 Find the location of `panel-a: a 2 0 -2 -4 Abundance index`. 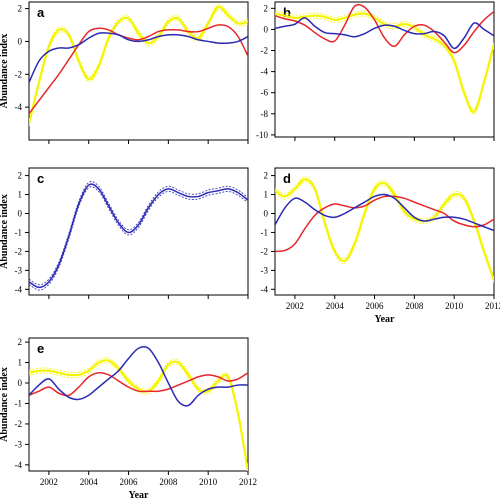

panel-a: a 2 0 -2 -4 Abundance index is located at coordinates (124, 72).